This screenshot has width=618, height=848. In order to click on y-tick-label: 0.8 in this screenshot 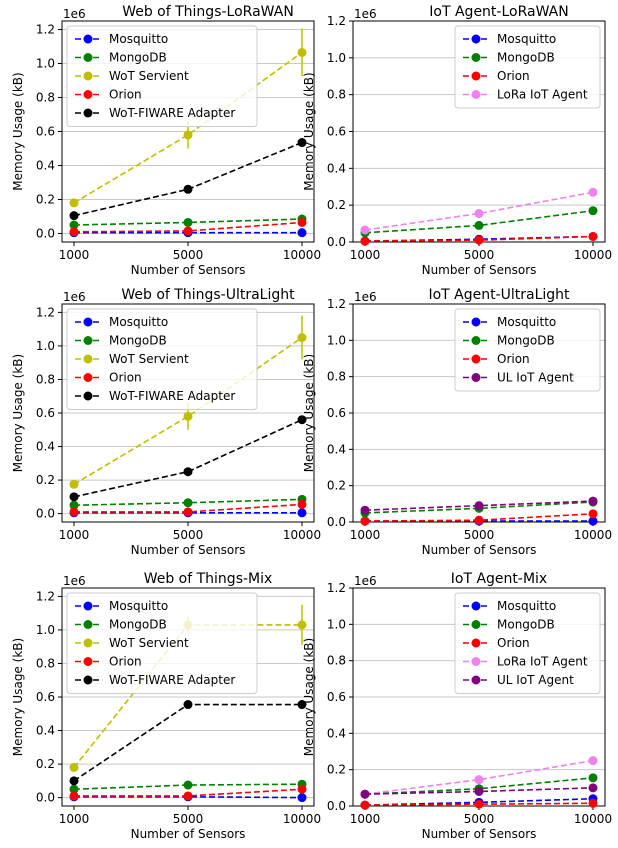, I will do `click(336, 95)`.